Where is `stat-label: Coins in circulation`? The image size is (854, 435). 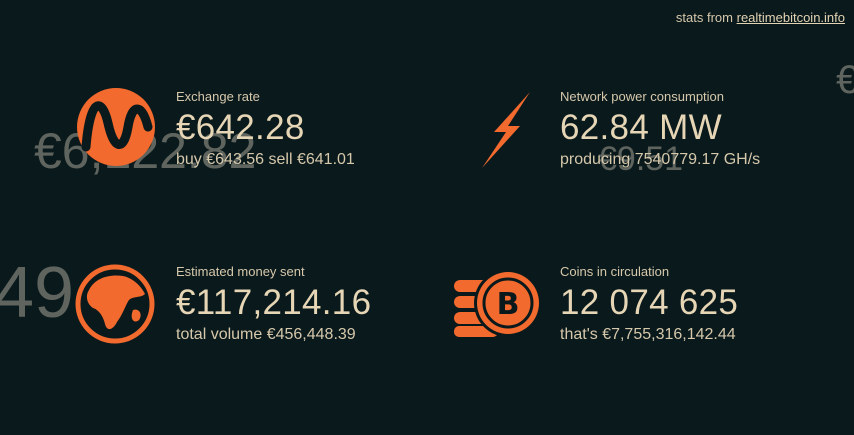 stat-label: Coins in circulation is located at coordinates (615, 271).